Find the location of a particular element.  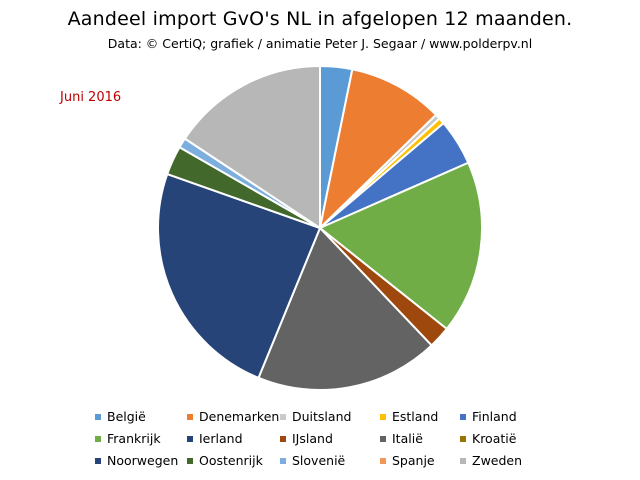

pie-slice-frankrijk is located at coordinates (401, 245).